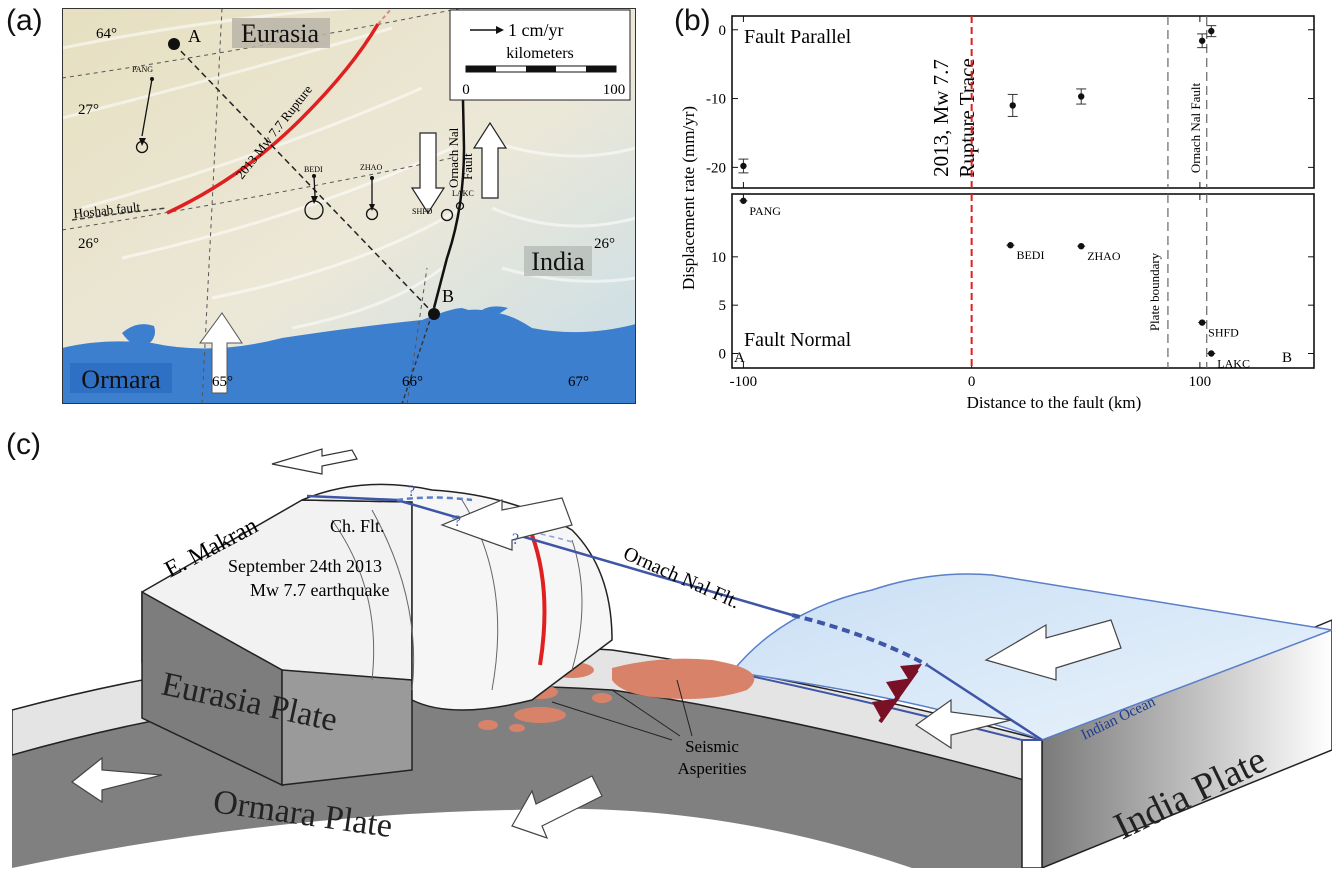 The image size is (1334, 871). I want to click on label-seismic: Seismic, so click(712, 746).